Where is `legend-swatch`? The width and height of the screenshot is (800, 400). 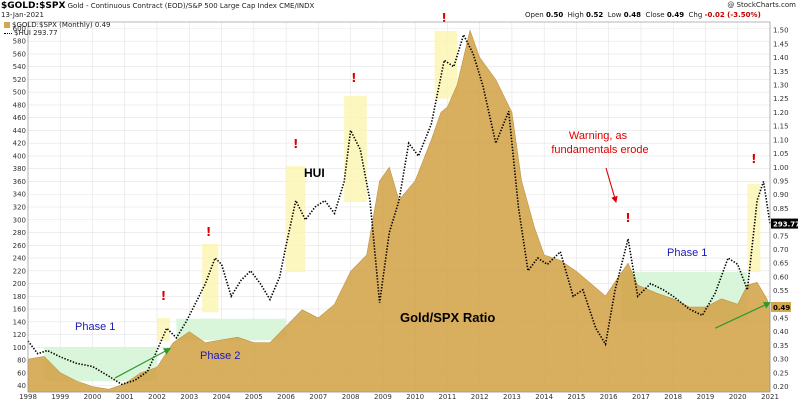 legend-swatch is located at coordinates (7, 25).